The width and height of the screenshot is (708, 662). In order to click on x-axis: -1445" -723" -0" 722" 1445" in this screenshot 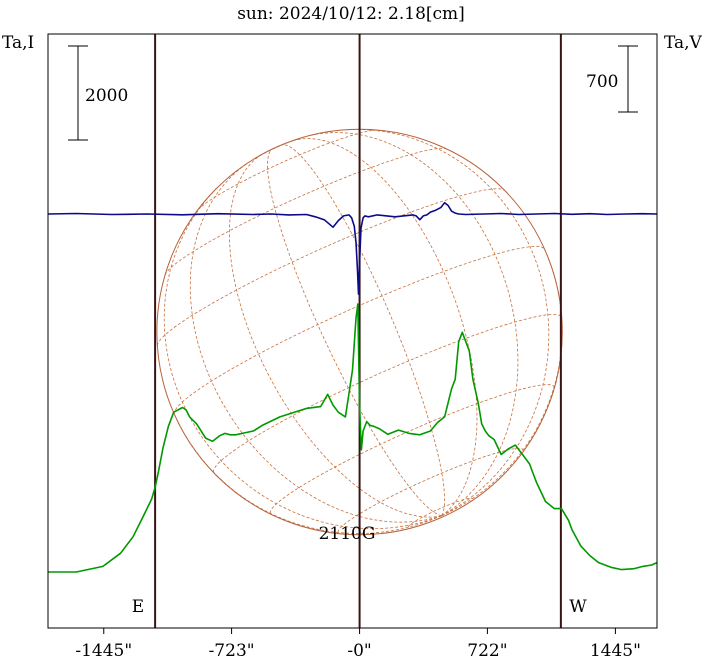, I will do `click(358, 644)`.